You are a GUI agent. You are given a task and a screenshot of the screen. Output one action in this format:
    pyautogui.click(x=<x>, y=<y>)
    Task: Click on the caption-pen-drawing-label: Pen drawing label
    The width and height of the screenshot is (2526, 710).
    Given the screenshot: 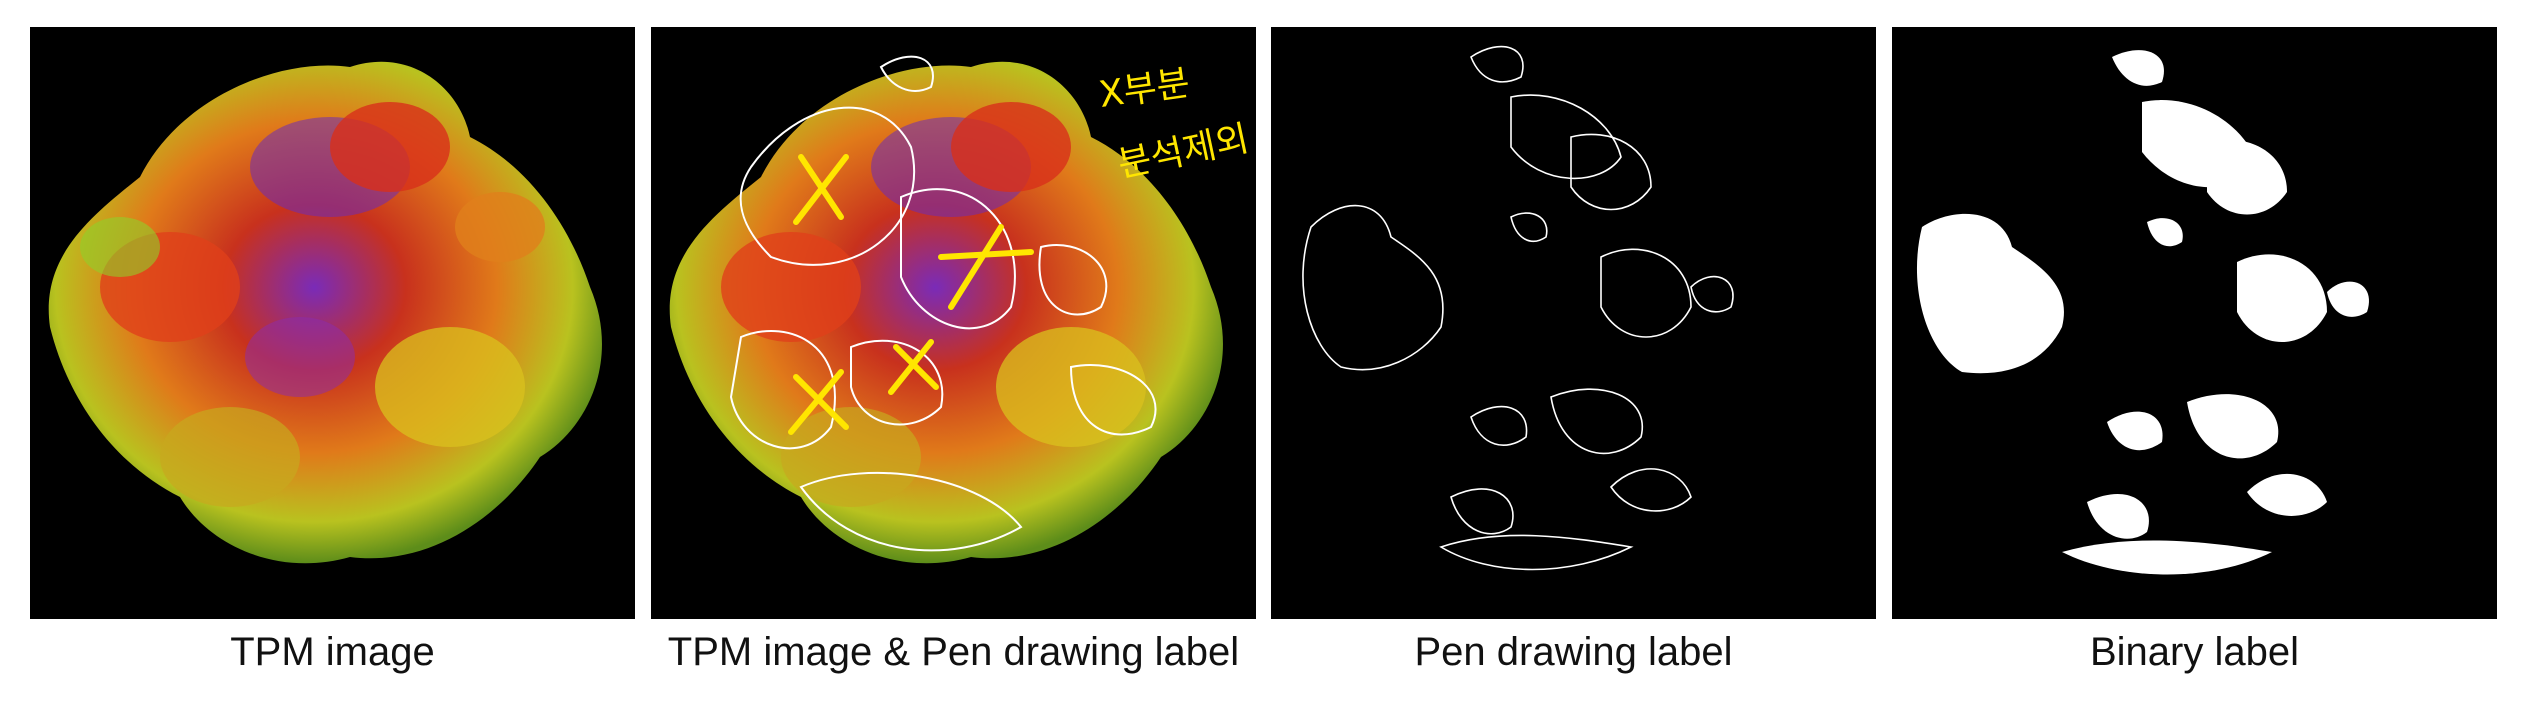 What is the action you would take?
    pyautogui.click(x=1573, y=652)
    